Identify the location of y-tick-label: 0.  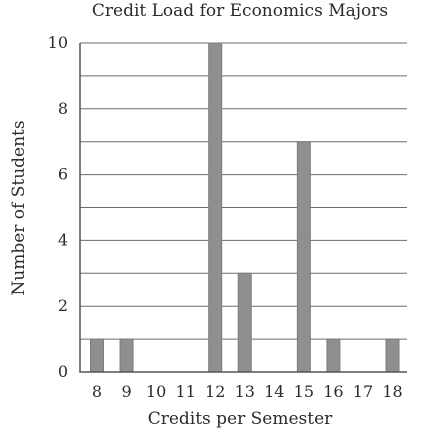
(63, 371).